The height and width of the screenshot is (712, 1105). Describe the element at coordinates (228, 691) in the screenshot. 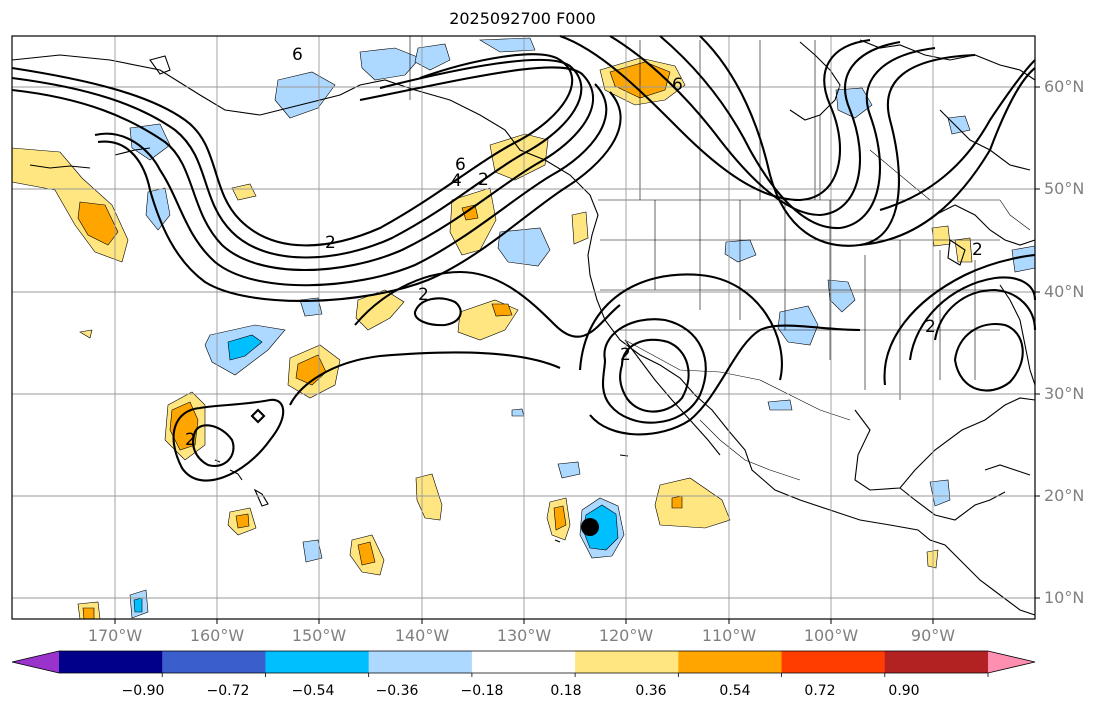

I see `colorbar-tick-label: −0.72` at that location.